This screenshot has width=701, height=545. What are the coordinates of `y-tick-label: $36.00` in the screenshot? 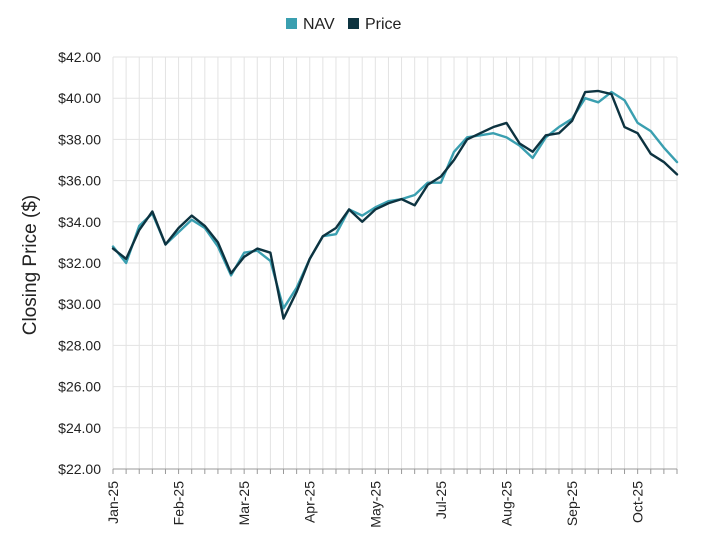 It's located at (79, 181).